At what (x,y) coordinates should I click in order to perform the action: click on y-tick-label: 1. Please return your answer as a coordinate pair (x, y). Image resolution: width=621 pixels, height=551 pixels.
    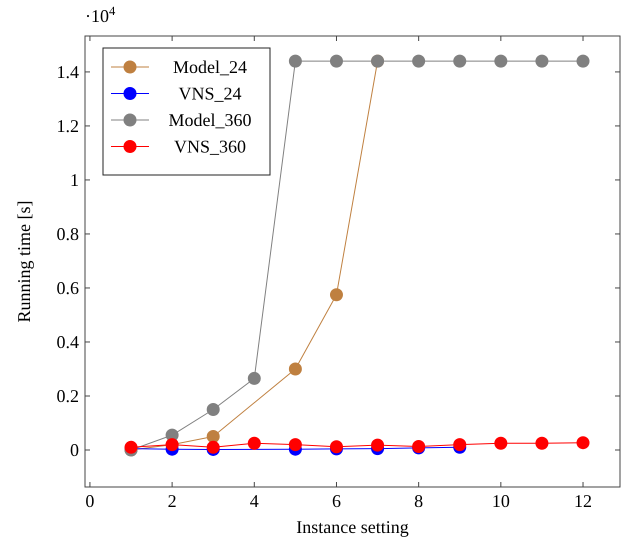
    Looking at the image, I should click on (74, 180).